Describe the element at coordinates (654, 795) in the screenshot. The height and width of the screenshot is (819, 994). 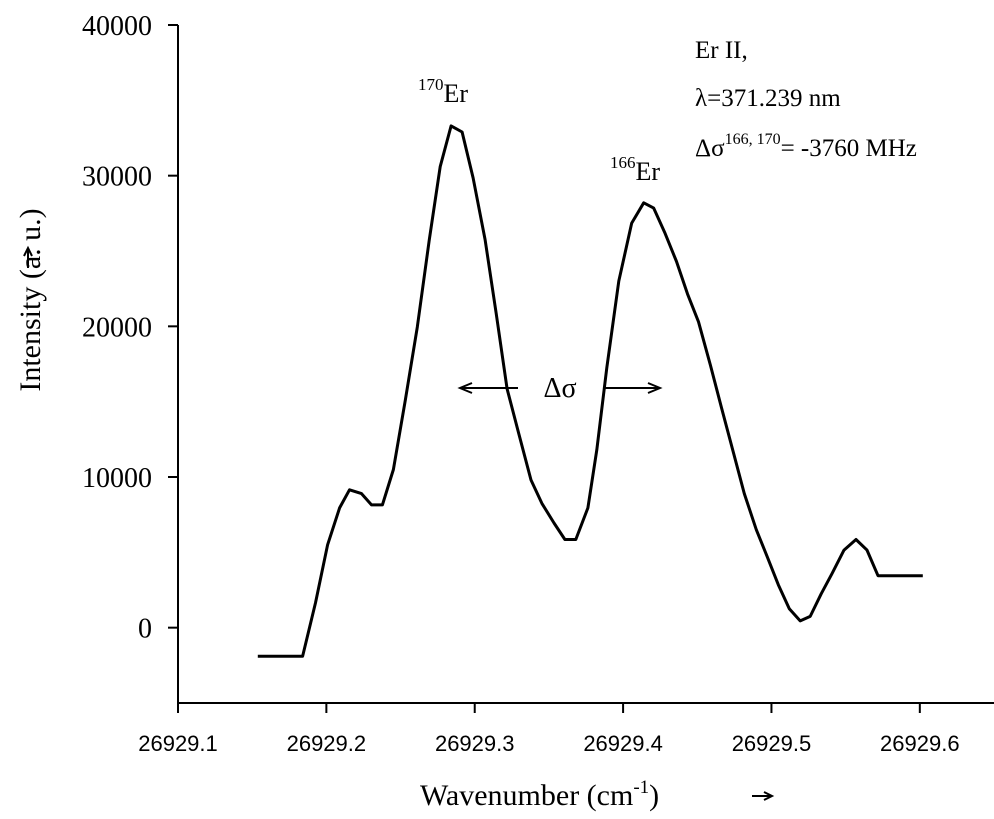
I see `x-axis-title-after: )` at that location.